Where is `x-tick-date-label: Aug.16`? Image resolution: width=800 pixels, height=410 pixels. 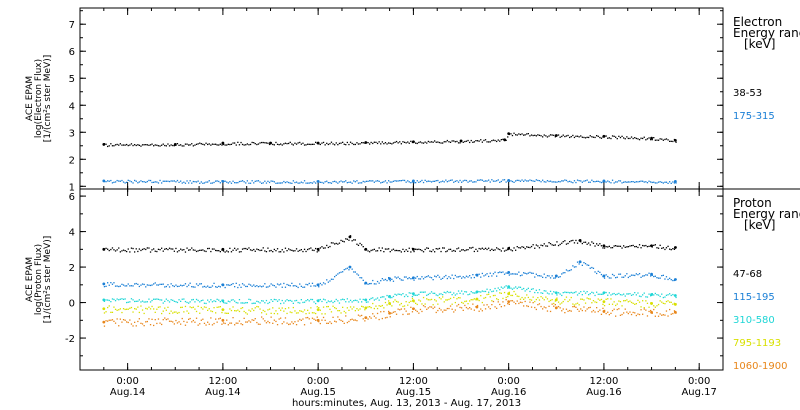
x-tick-date-label: Aug.16 is located at coordinates (508, 392).